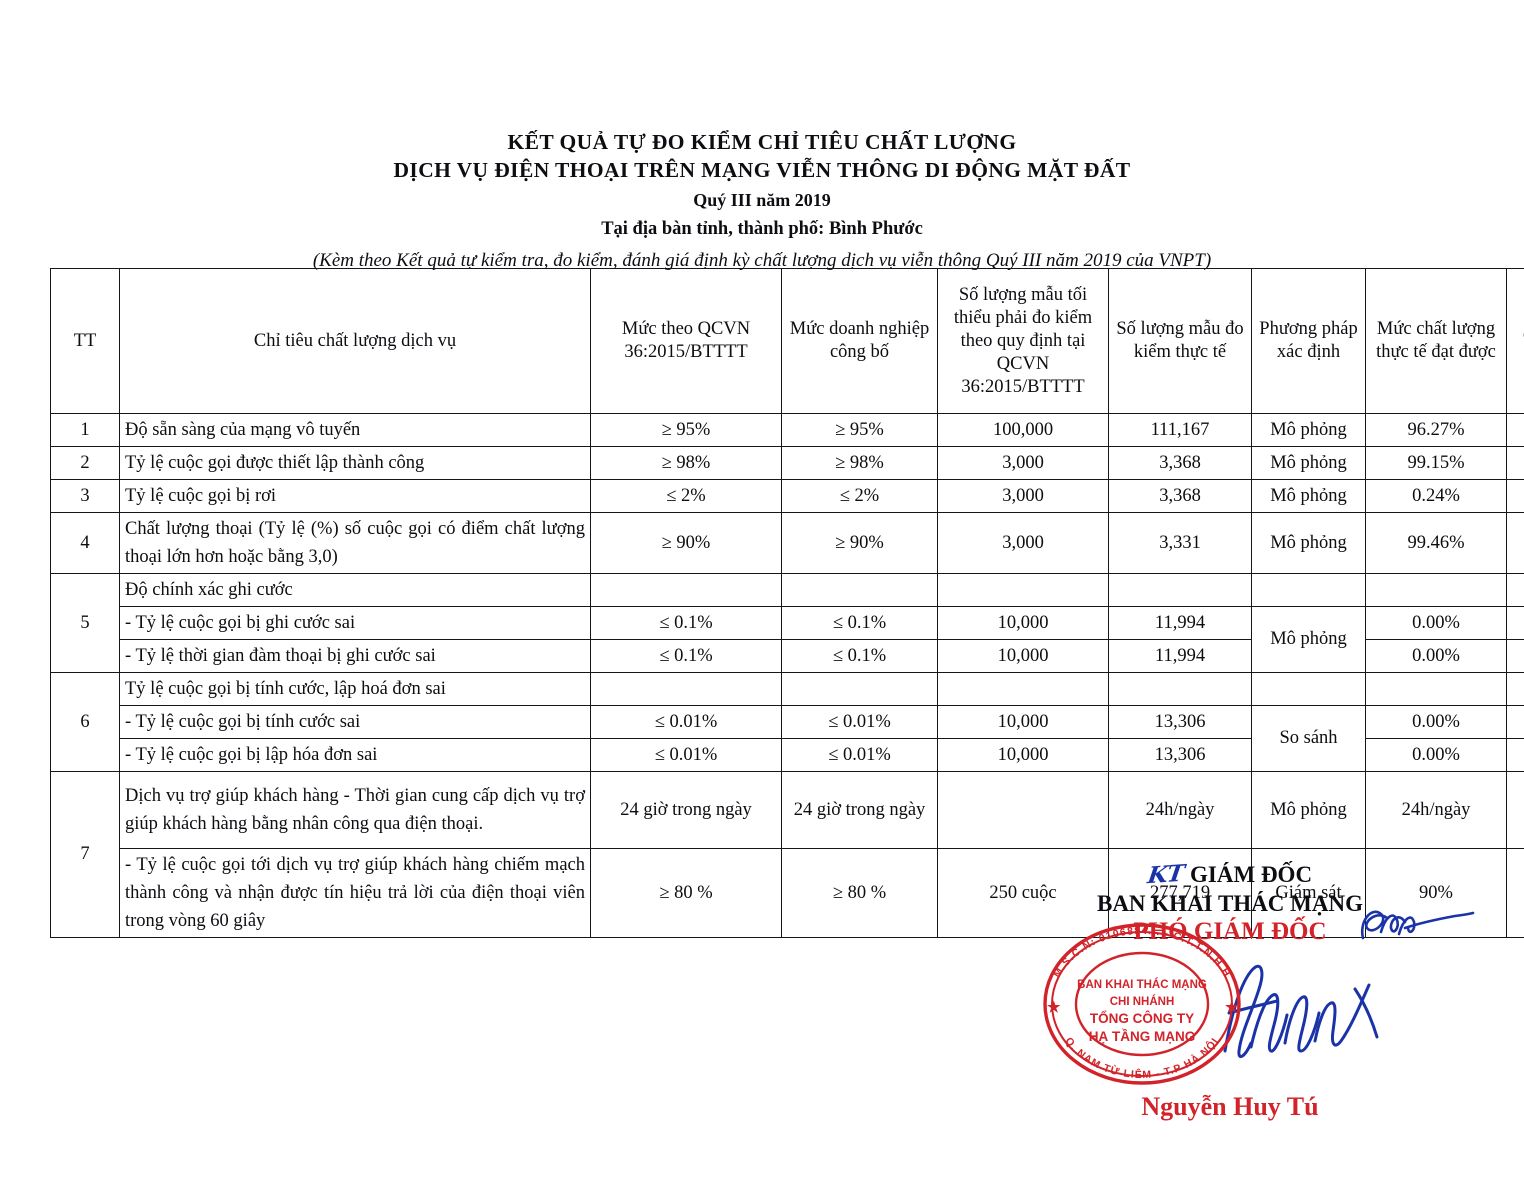 Image resolution: width=1524 pixels, height=1178 pixels. Describe the element at coordinates (686, 893) in the screenshot. I see `cell-qcvn: ≥ 80 %` at that location.